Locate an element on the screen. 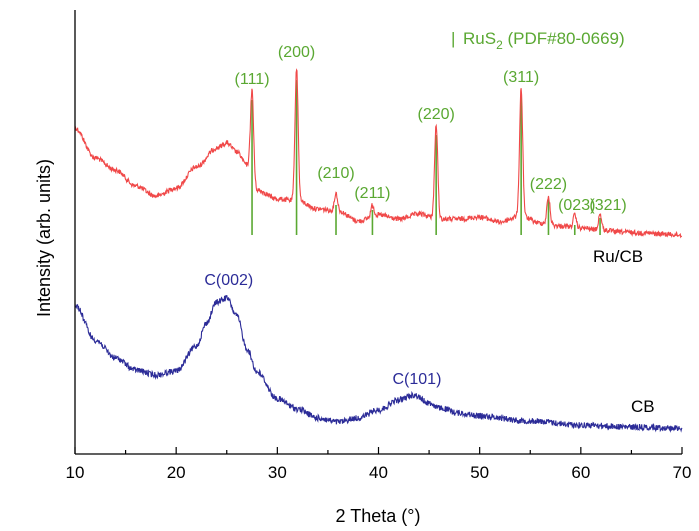 The width and height of the screenshot is (699, 531). peak-label-4: (220) is located at coordinates (435, 114).